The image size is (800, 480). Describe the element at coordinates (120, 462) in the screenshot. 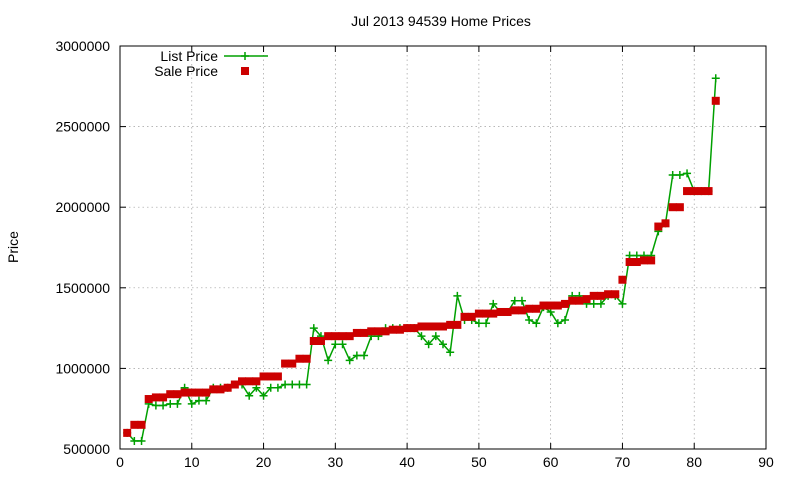

I see `x-tick-label: 0` at that location.